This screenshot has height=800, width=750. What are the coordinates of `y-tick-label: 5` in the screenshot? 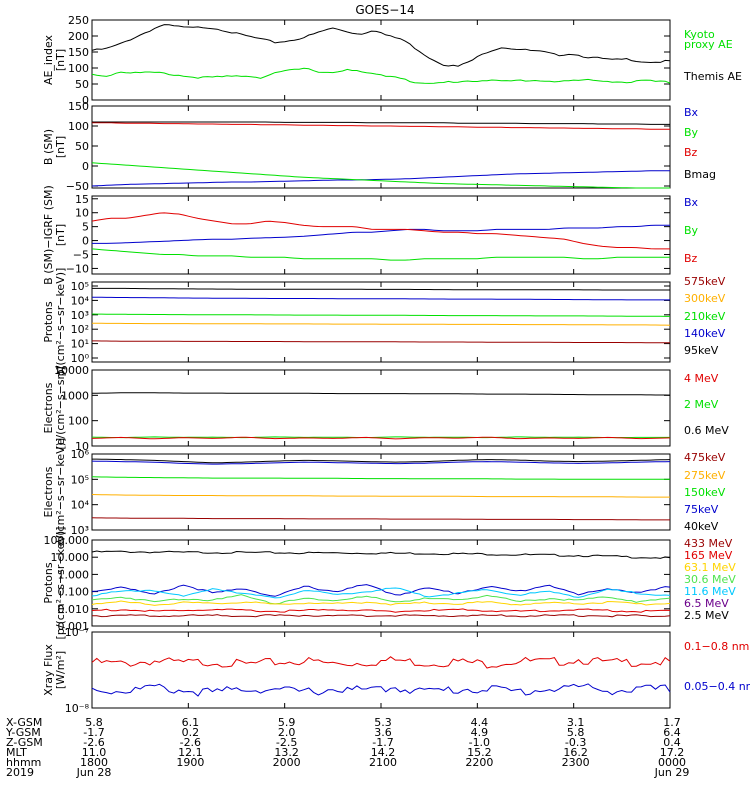 It's located at (85, 227).